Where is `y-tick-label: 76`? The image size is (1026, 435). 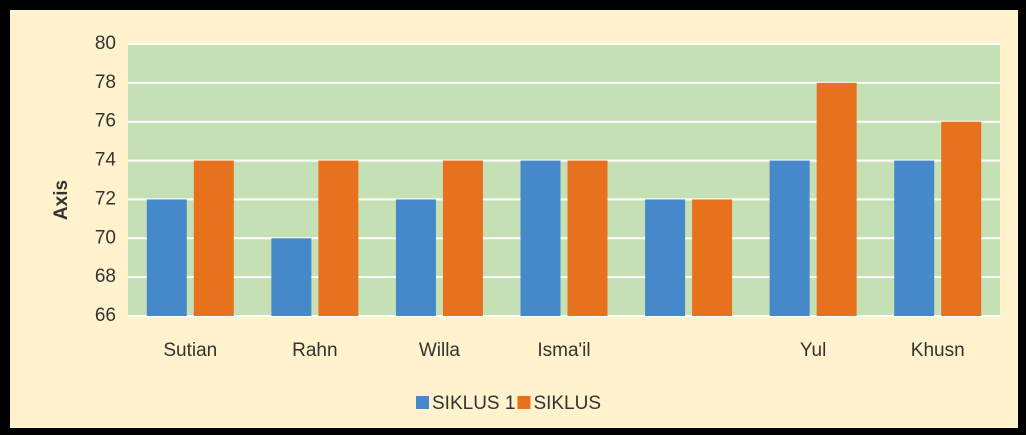 y-tick-label: 76 is located at coordinates (105, 121).